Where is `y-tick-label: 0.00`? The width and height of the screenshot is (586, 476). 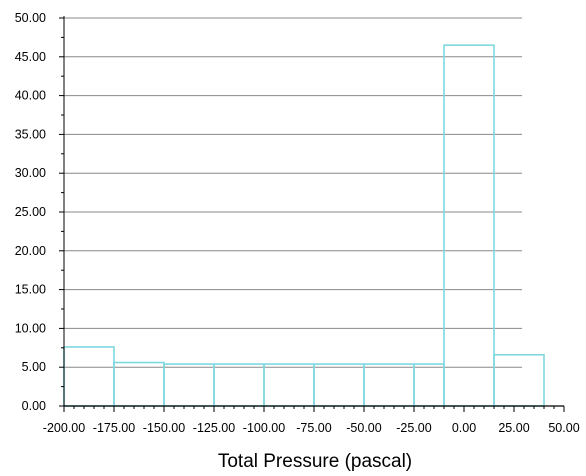 y-tick-label: 0.00 is located at coordinates (34, 406).